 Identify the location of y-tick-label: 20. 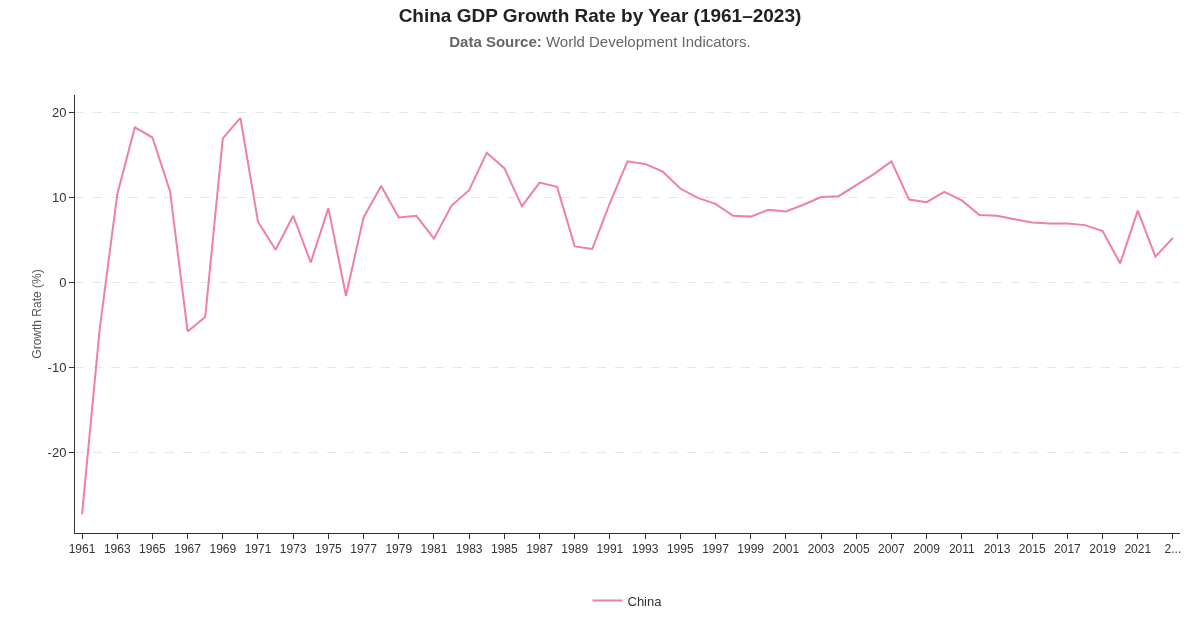
(59, 112).